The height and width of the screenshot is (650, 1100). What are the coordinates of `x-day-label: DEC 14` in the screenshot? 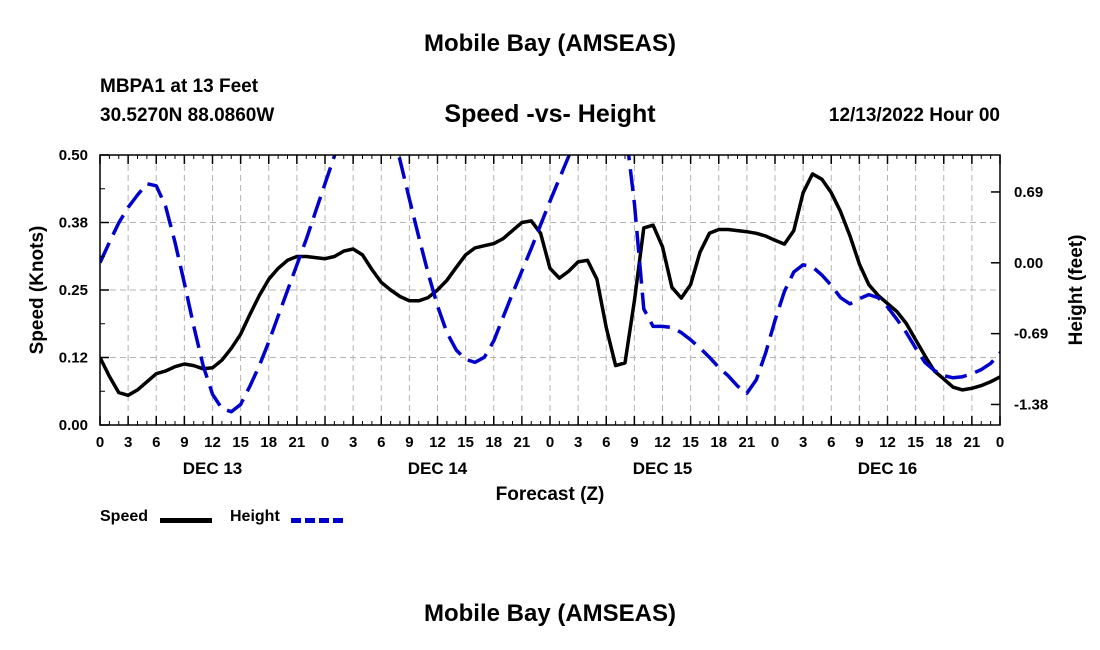 It's located at (438, 468).